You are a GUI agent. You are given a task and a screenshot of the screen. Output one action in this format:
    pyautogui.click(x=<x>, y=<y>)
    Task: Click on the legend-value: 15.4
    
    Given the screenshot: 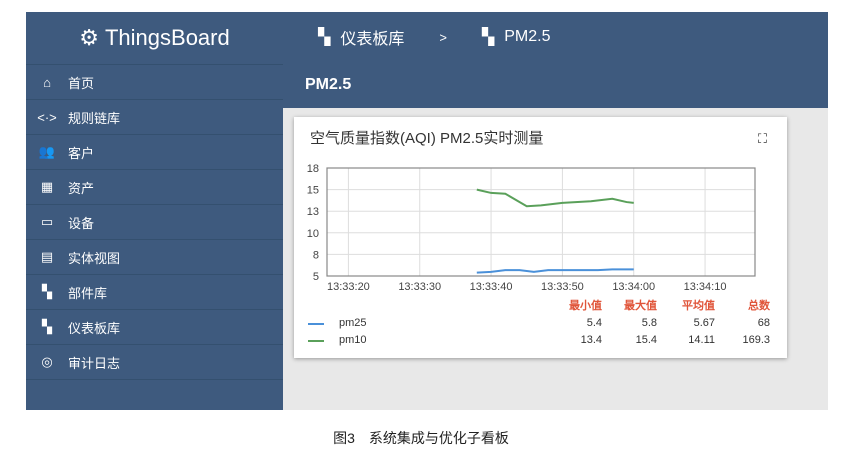 What is the action you would take?
    pyautogui.click(x=646, y=340)
    